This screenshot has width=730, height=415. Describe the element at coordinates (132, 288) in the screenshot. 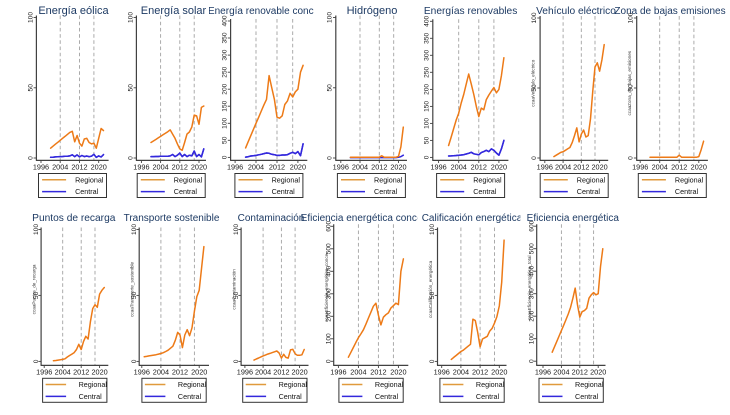

I see `svg-text: ccaaTransporte_sostenible` at that location.